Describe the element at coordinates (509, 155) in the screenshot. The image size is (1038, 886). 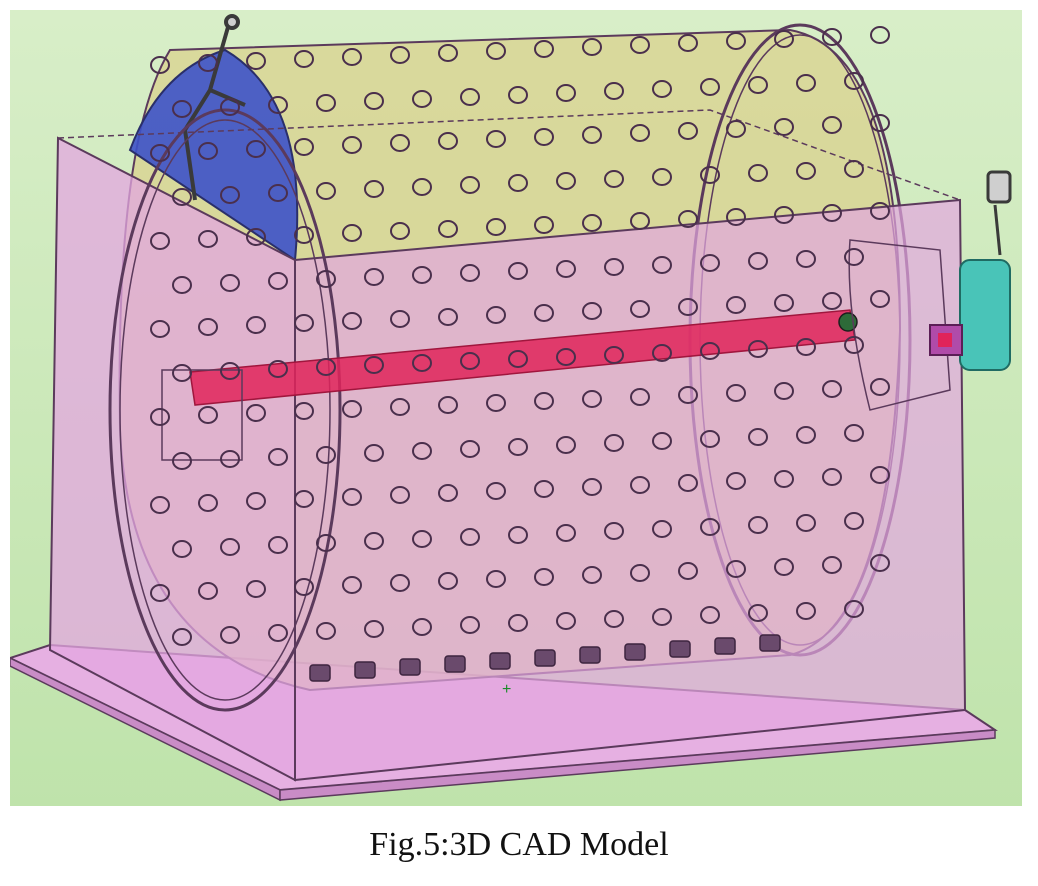
I see `housing-top-edge` at that location.